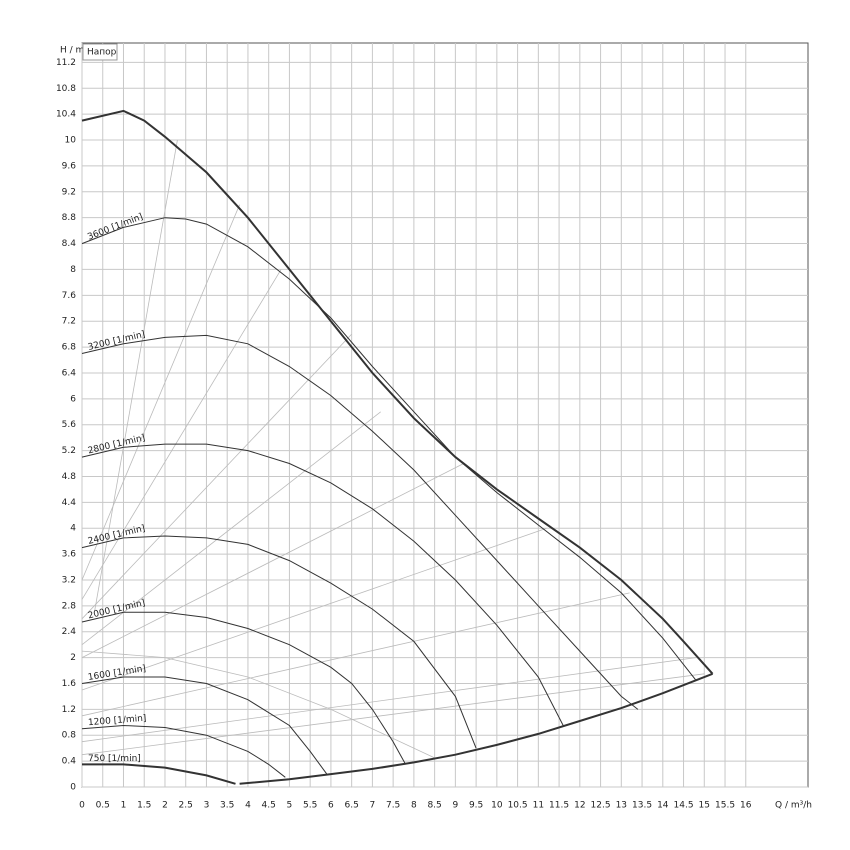  Describe the element at coordinates (73, 788) in the screenshot. I see `y-tick-label: 0` at that location.